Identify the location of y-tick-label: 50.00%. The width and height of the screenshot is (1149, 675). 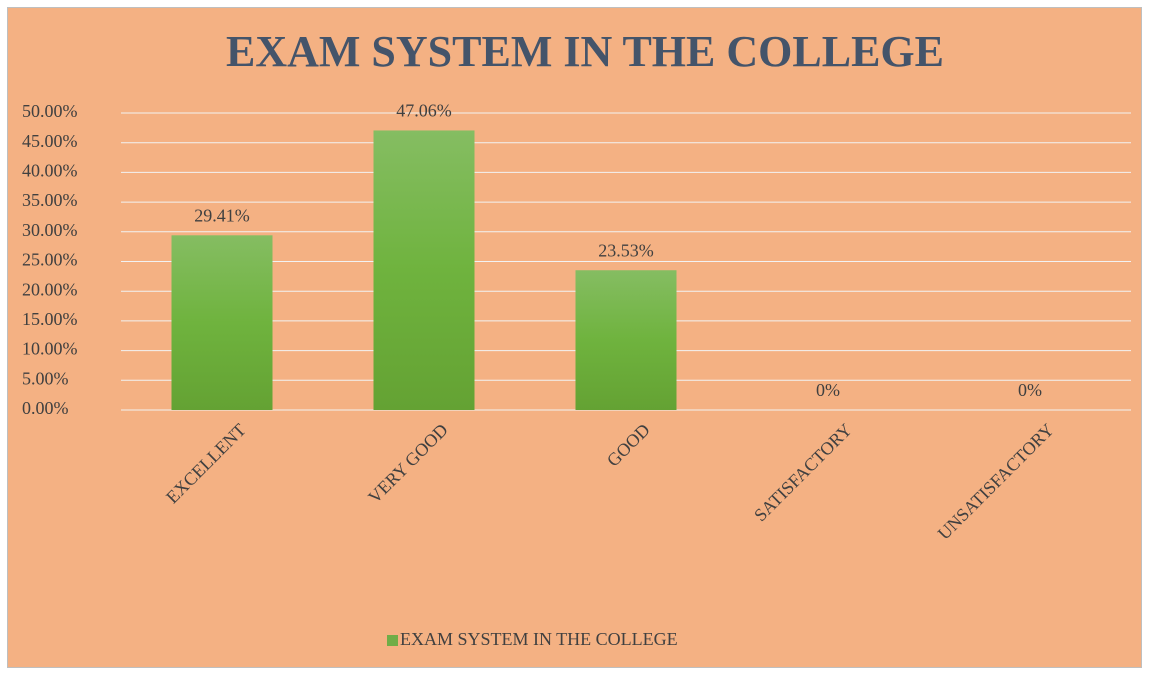
(50, 111).